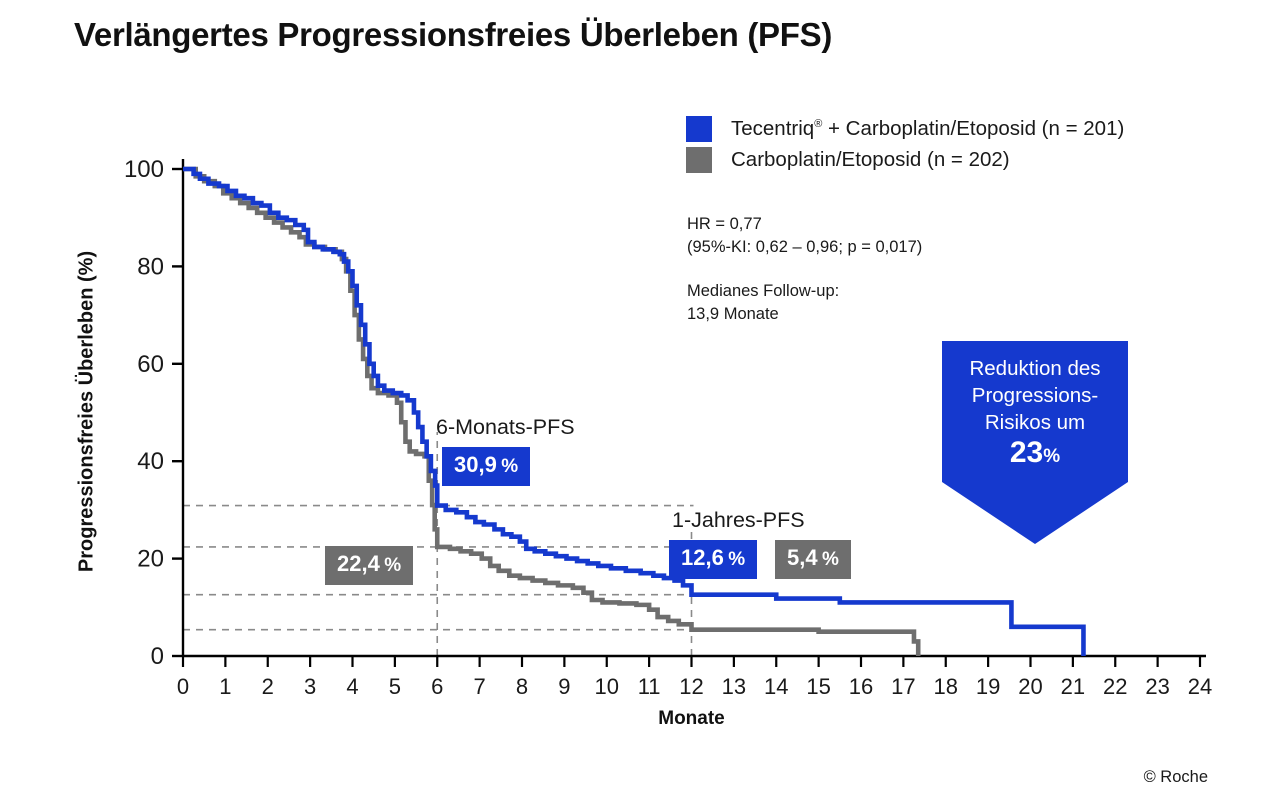 This screenshot has width=1280, height=800. I want to click on x-axis-tick-label: 18, so click(946, 686).